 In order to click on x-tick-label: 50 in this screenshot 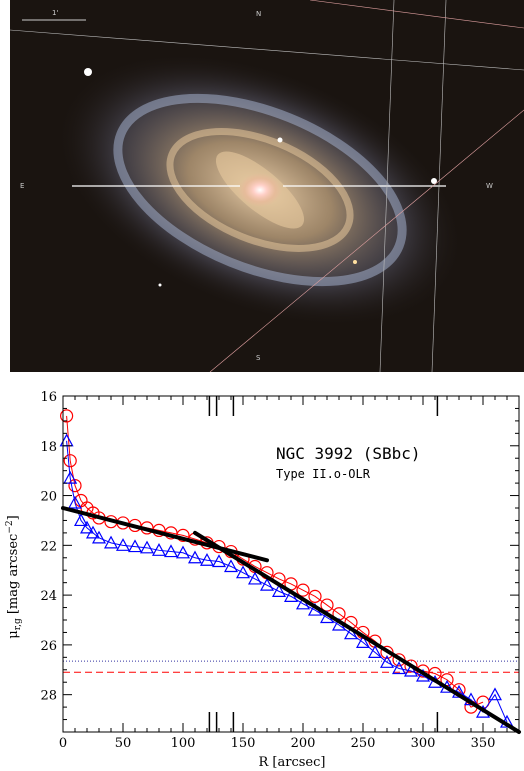, I will do `click(123, 743)`.